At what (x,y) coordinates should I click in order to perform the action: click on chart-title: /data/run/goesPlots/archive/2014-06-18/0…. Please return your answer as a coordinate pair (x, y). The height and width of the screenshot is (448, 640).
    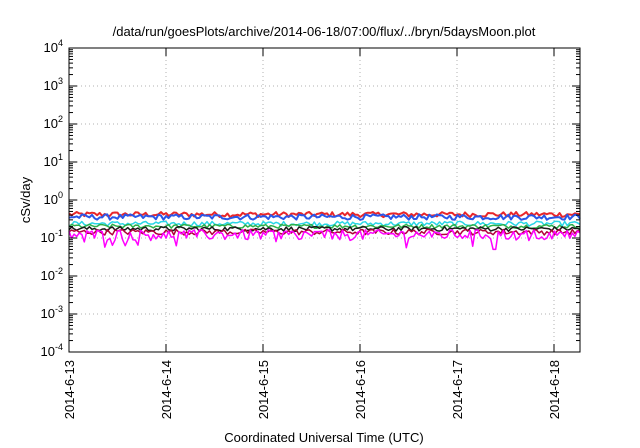
    Looking at the image, I should click on (324, 31).